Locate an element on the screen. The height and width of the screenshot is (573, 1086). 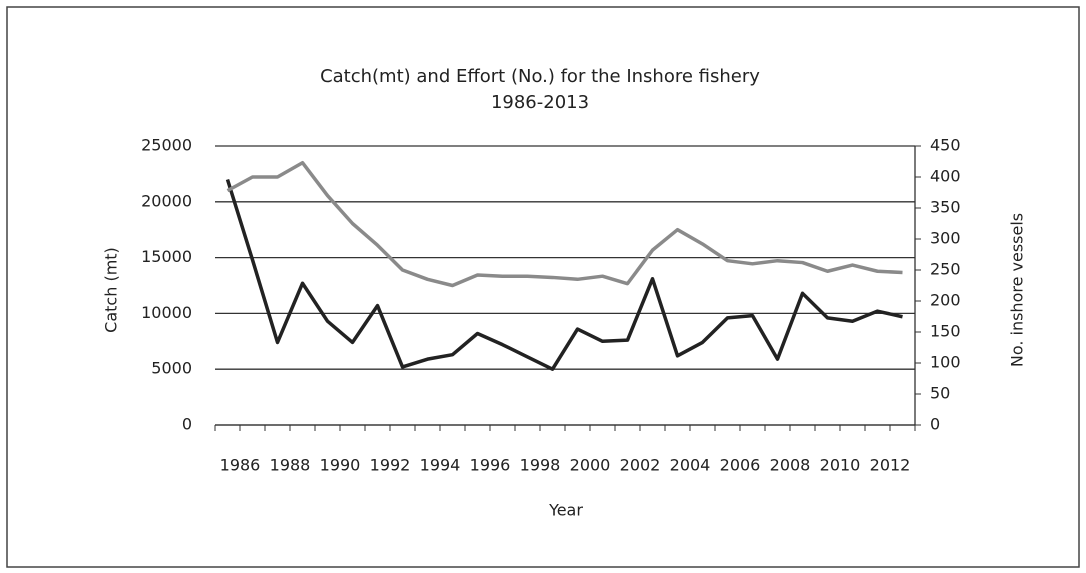
y-tick-label: 5000 is located at coordinates (171, 368).